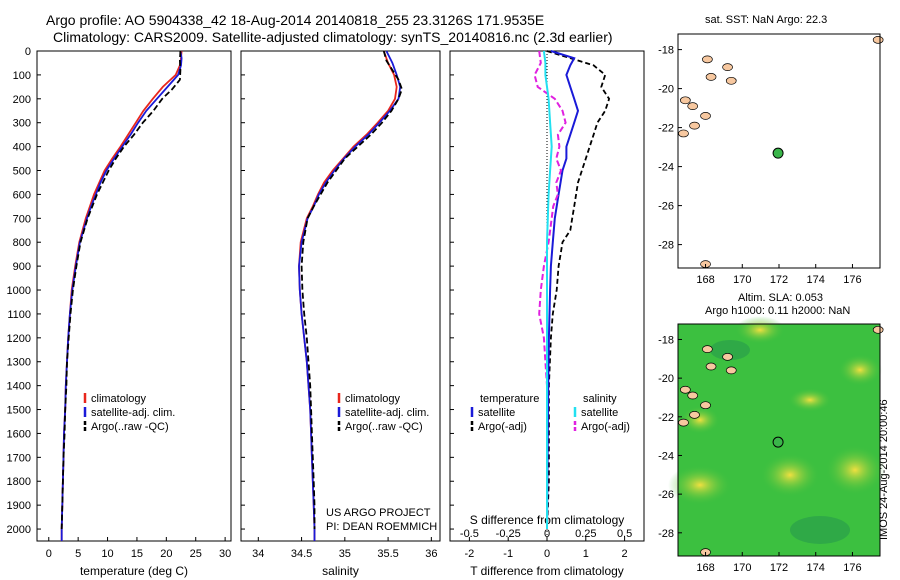  What do you see at coordinates (22, 219) in the screenshot?
I see `y-tick-label: 700` at bounding box center [22, 219].